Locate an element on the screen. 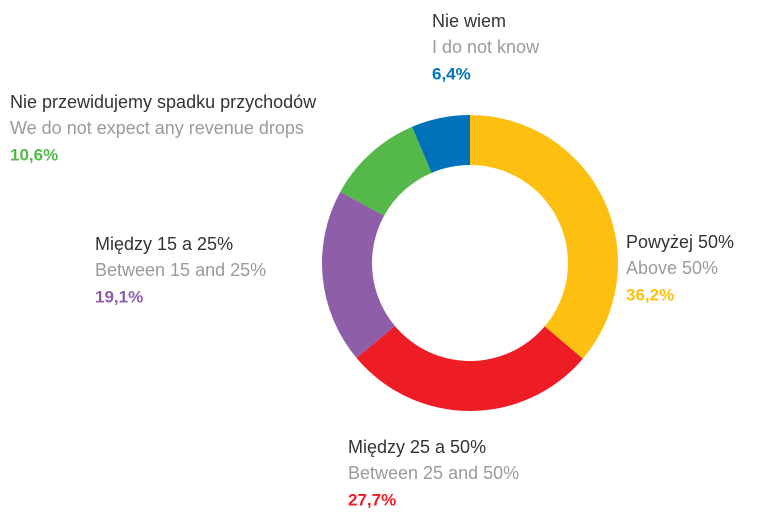 The image size is (776, 519). slice-label: Powyżej 50% is located at coordinates (680, 242).